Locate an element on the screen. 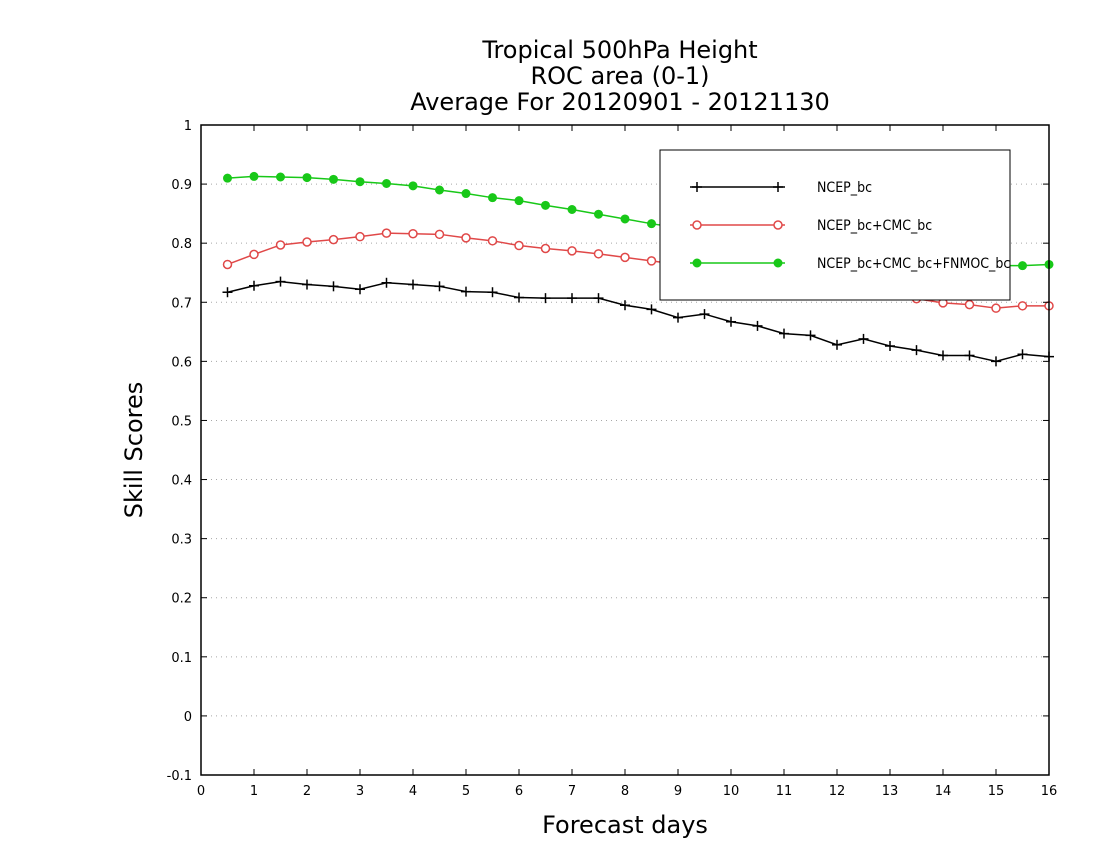 The image size is (1100, 850). x-tick-label: 1 is located at coordinates (254, 791).